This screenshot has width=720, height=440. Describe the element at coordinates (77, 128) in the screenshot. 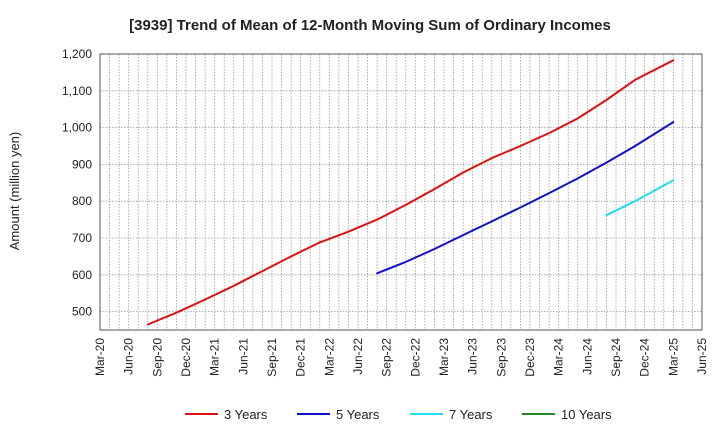

I see `y-tick-label: 1,000` at that location.